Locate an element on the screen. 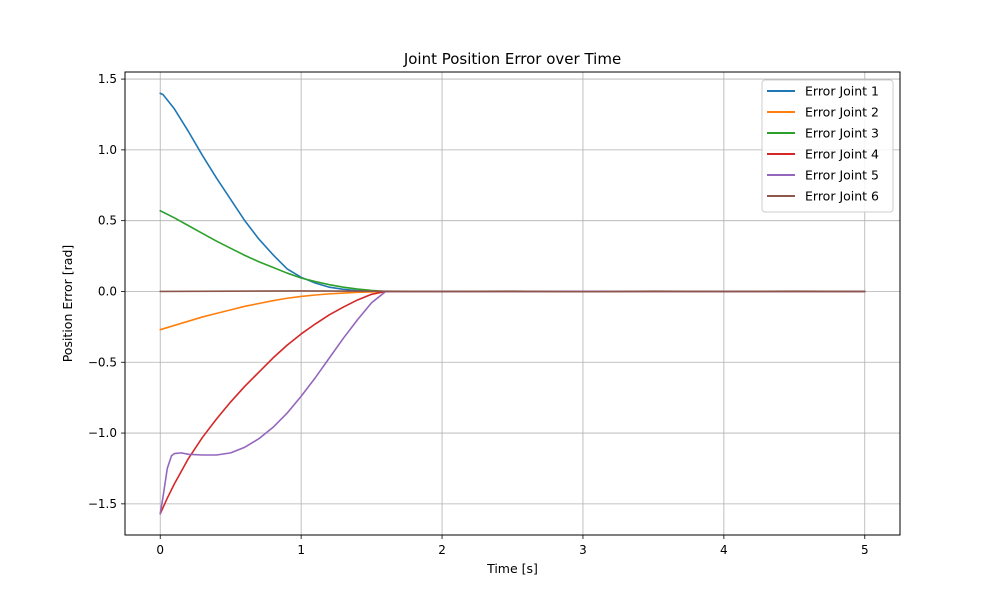 This screenshot has width=1000, height=600. y-tick-label: −0.5 is located at coordinates (102, 362).